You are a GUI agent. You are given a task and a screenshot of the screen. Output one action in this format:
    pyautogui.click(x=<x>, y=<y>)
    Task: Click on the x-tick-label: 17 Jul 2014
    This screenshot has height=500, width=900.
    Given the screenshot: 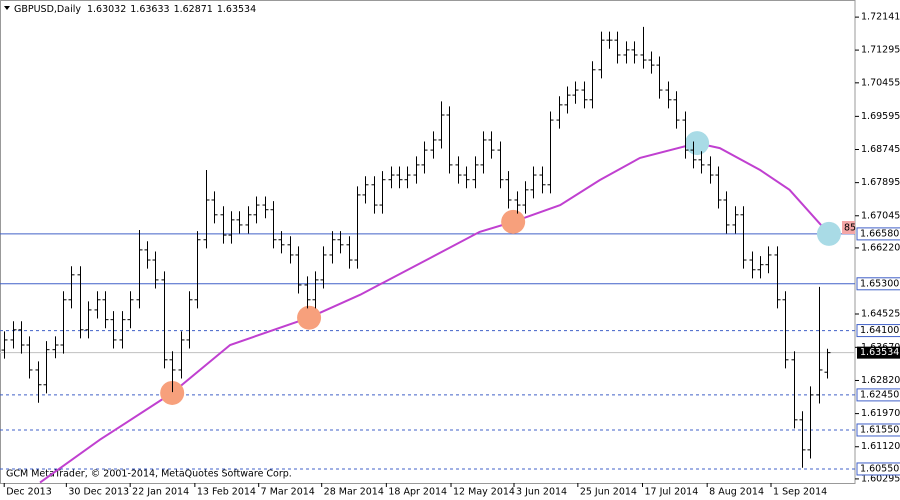 What is the action you would take?
    pyautogui.click(x=672, y=492)
    